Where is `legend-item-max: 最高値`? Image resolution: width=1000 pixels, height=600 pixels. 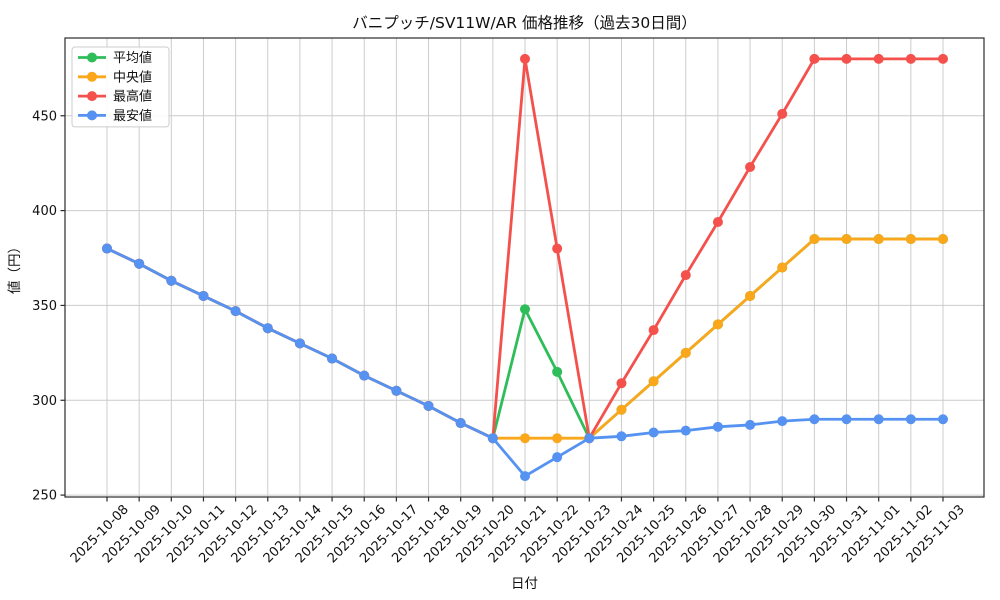 legend-item-max: 最高値 is located at coordinates (115, 97).